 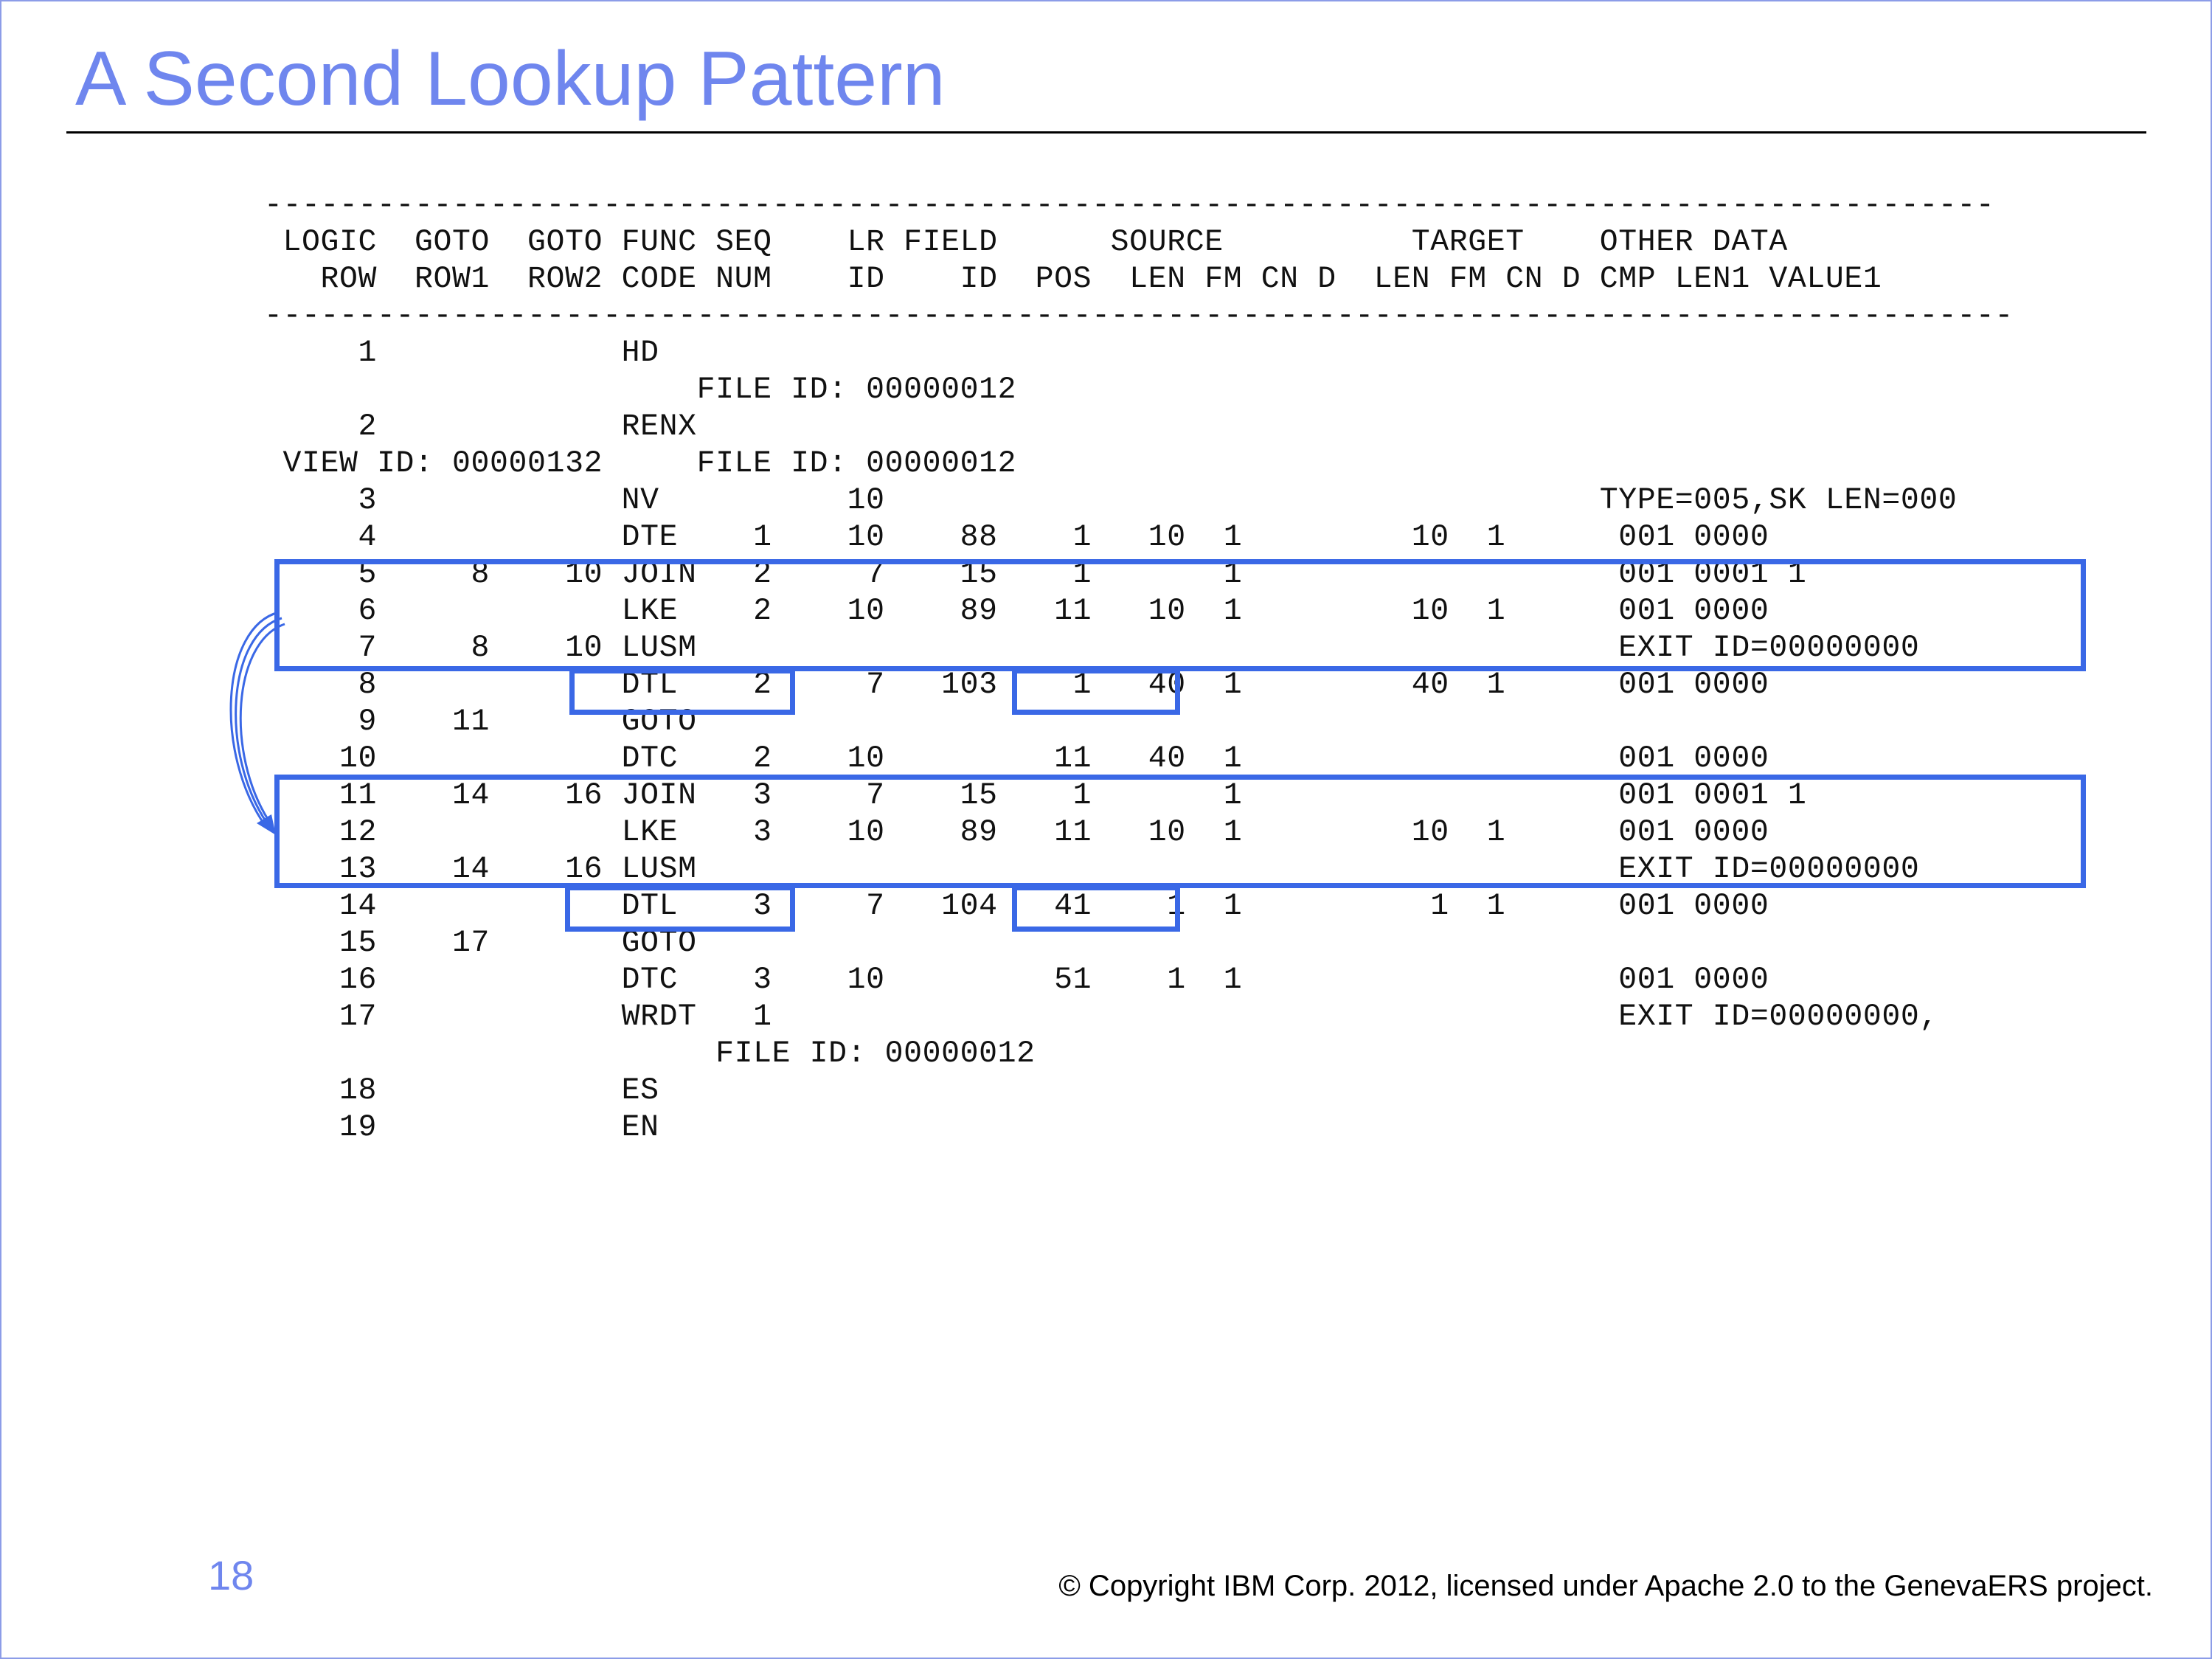 What do you see at coordinates (231, 1576) in the screenshot?
I see `page-number: 18` at bounding box center [231, 1576].